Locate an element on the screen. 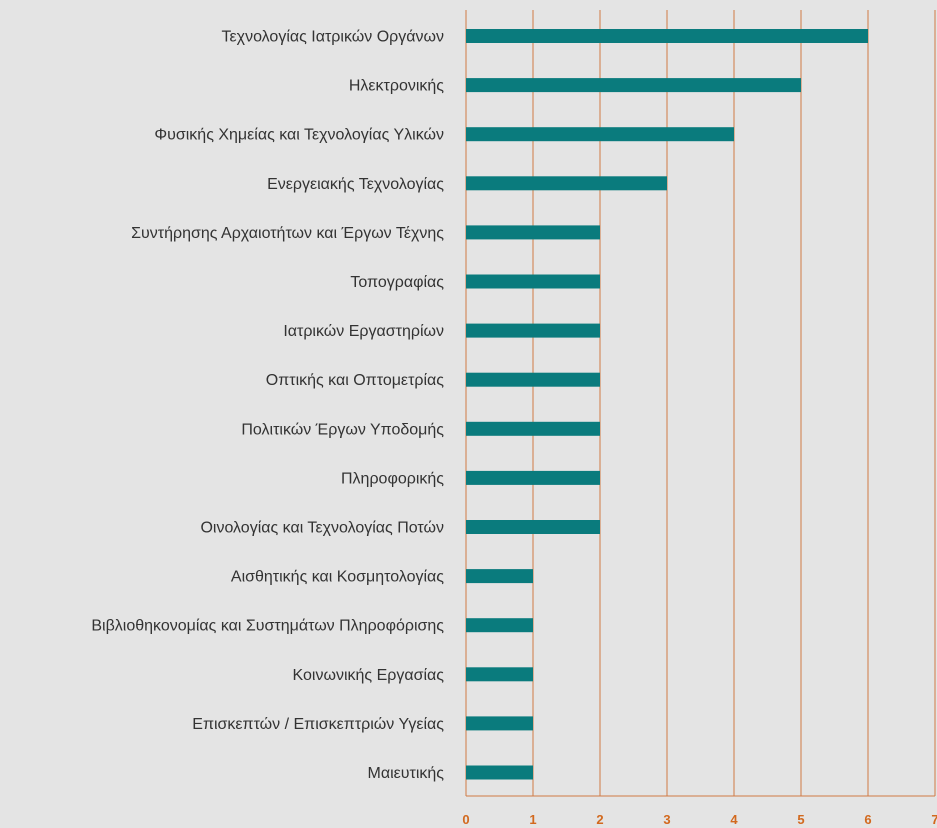 This screenshot has height=828, width=937. category-label: Πληροφορικής is located at coordinates (392, 478).